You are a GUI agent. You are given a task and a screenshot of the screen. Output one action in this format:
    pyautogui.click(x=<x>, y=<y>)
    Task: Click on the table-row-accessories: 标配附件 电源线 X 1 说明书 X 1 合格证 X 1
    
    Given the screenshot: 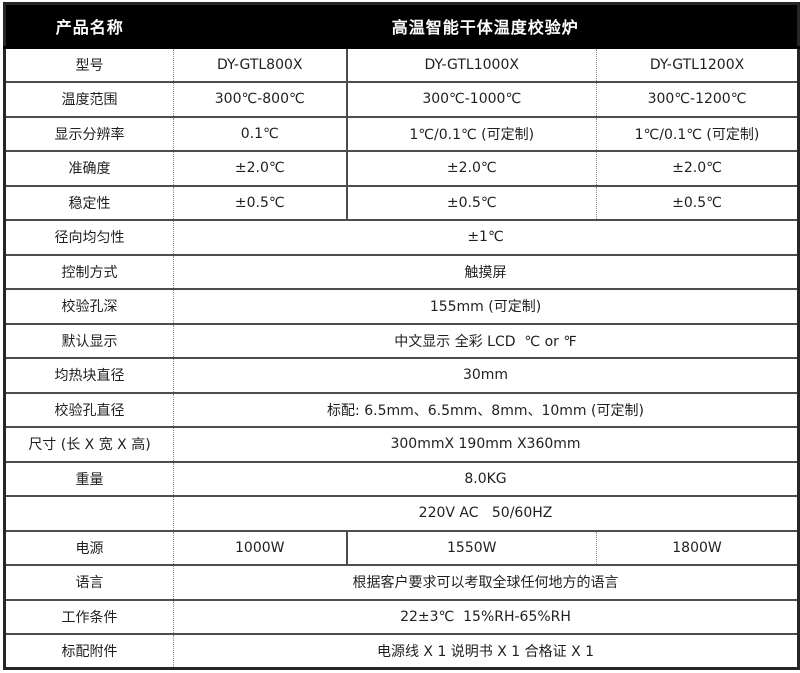 What is the action you would take?
    pyautogui.click(x=401, y=651)
    